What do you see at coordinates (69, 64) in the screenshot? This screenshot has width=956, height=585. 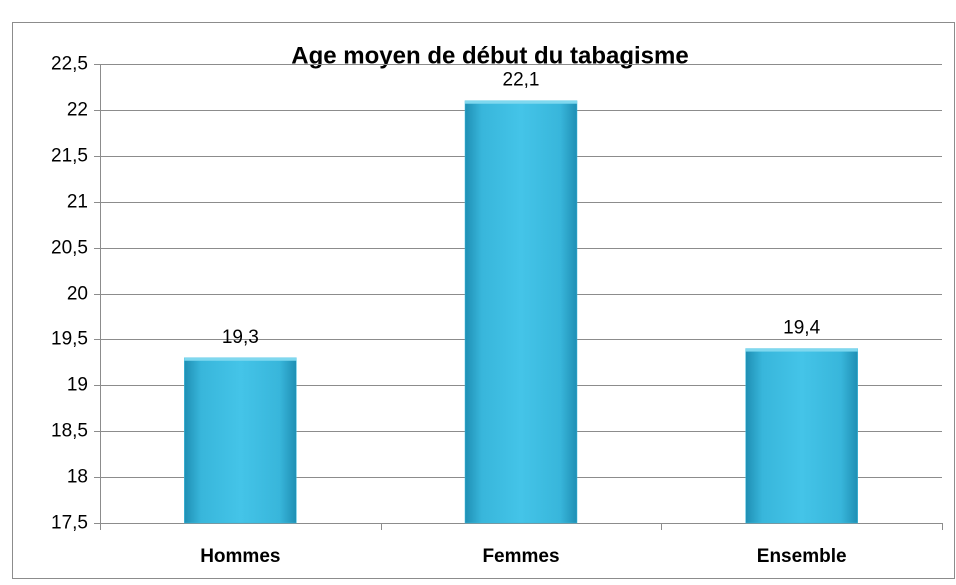 I see `y-tick-label: 22,5` at bounding box center [69, 64].